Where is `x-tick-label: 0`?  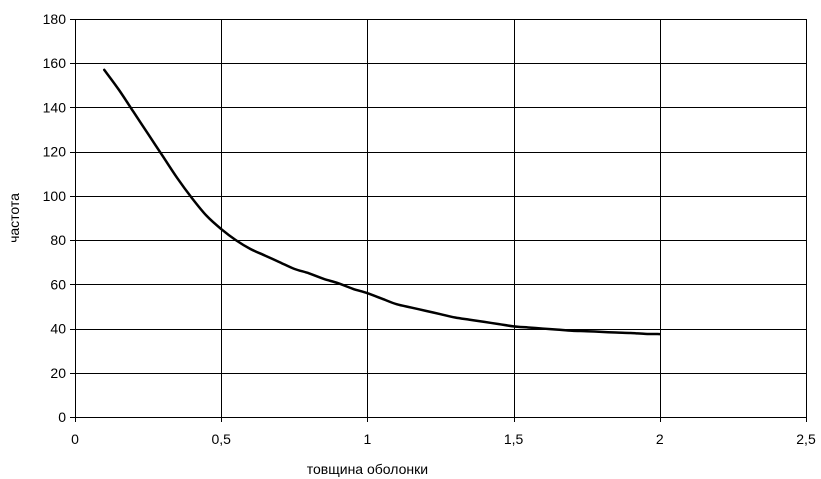
x-tick-label: 0 is located at coordinates (75, 439).